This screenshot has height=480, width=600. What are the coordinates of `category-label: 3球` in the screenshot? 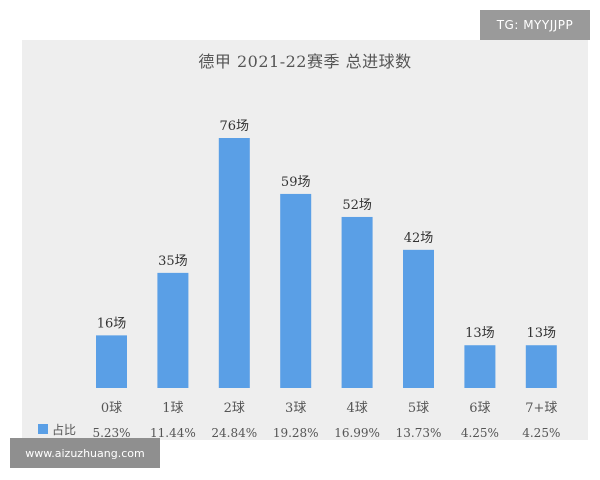 It's located at (295, 408).